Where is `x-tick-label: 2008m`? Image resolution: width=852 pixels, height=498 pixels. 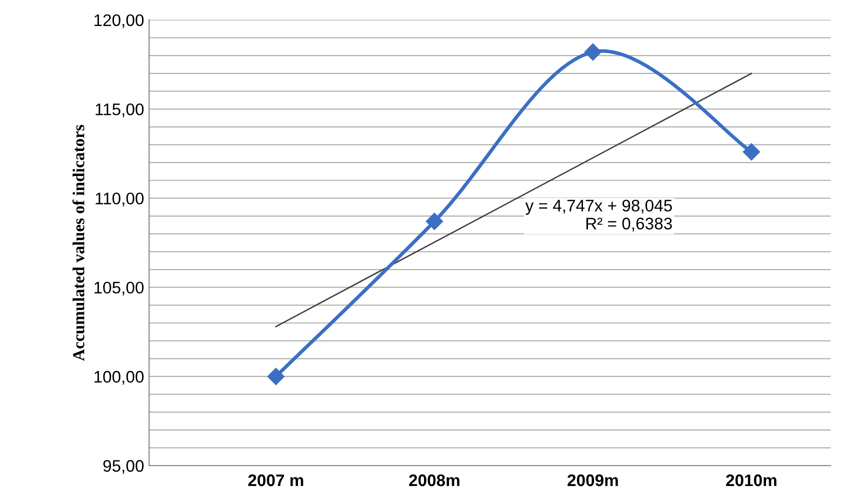 x-tick-label: 2008m is located at coordinates (434, 480).